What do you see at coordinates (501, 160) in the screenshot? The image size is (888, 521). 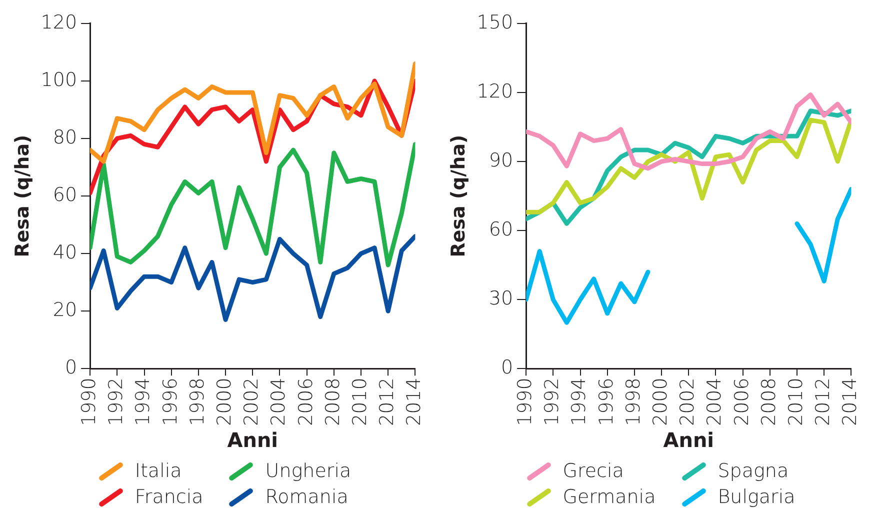 I see `y-tick-label: 90` at bounding box center [501, 160].